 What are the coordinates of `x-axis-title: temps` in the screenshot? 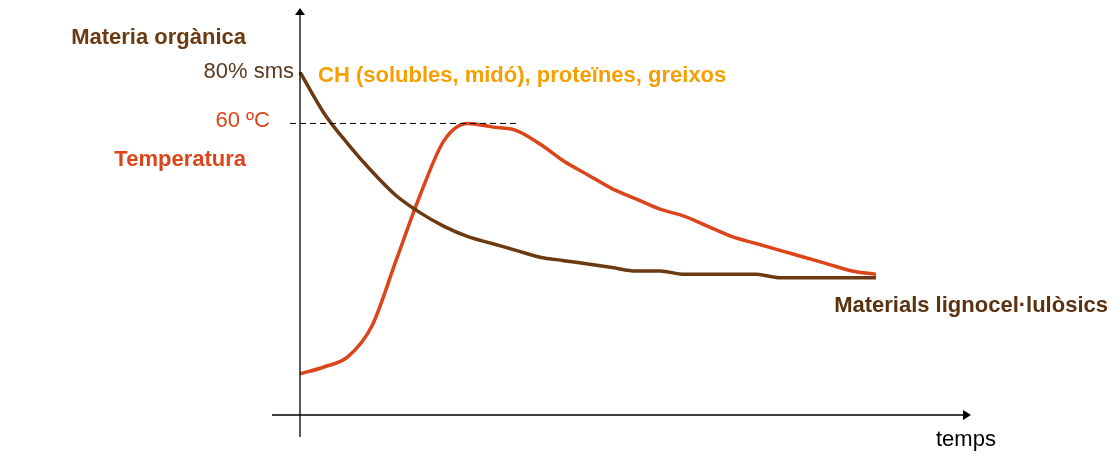 It's located at (966, 439).